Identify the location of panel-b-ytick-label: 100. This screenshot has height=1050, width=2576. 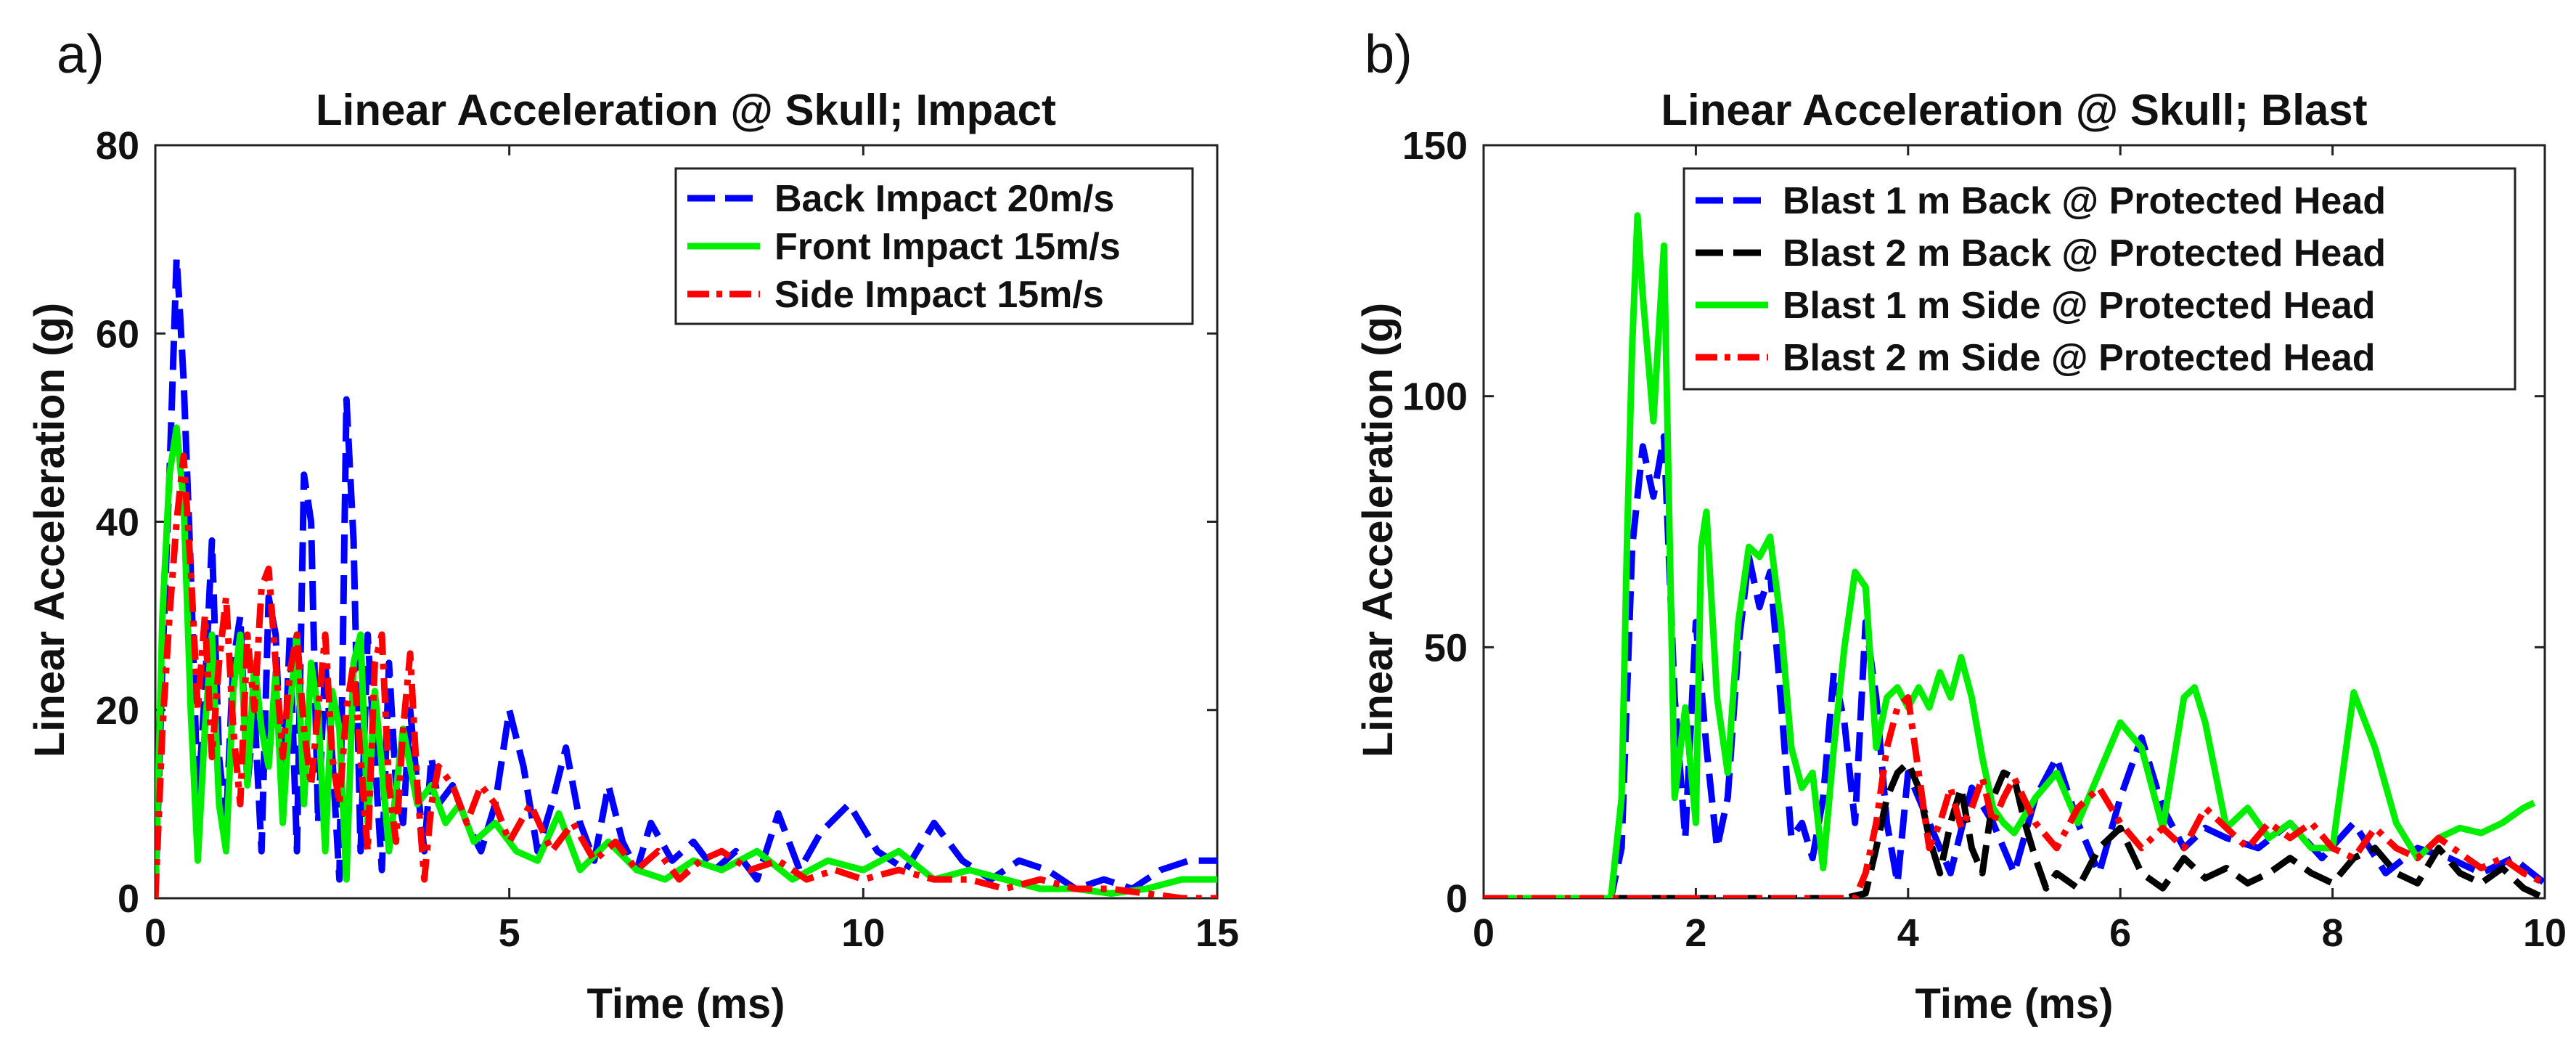
(1435, 397).